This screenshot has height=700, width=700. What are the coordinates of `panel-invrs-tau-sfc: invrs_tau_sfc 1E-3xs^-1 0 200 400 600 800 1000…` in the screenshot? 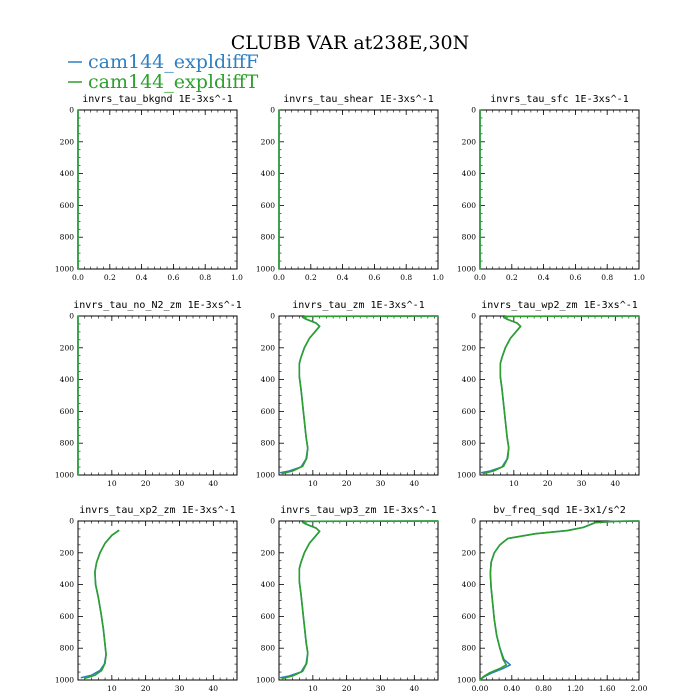 It's located at (551, 188).